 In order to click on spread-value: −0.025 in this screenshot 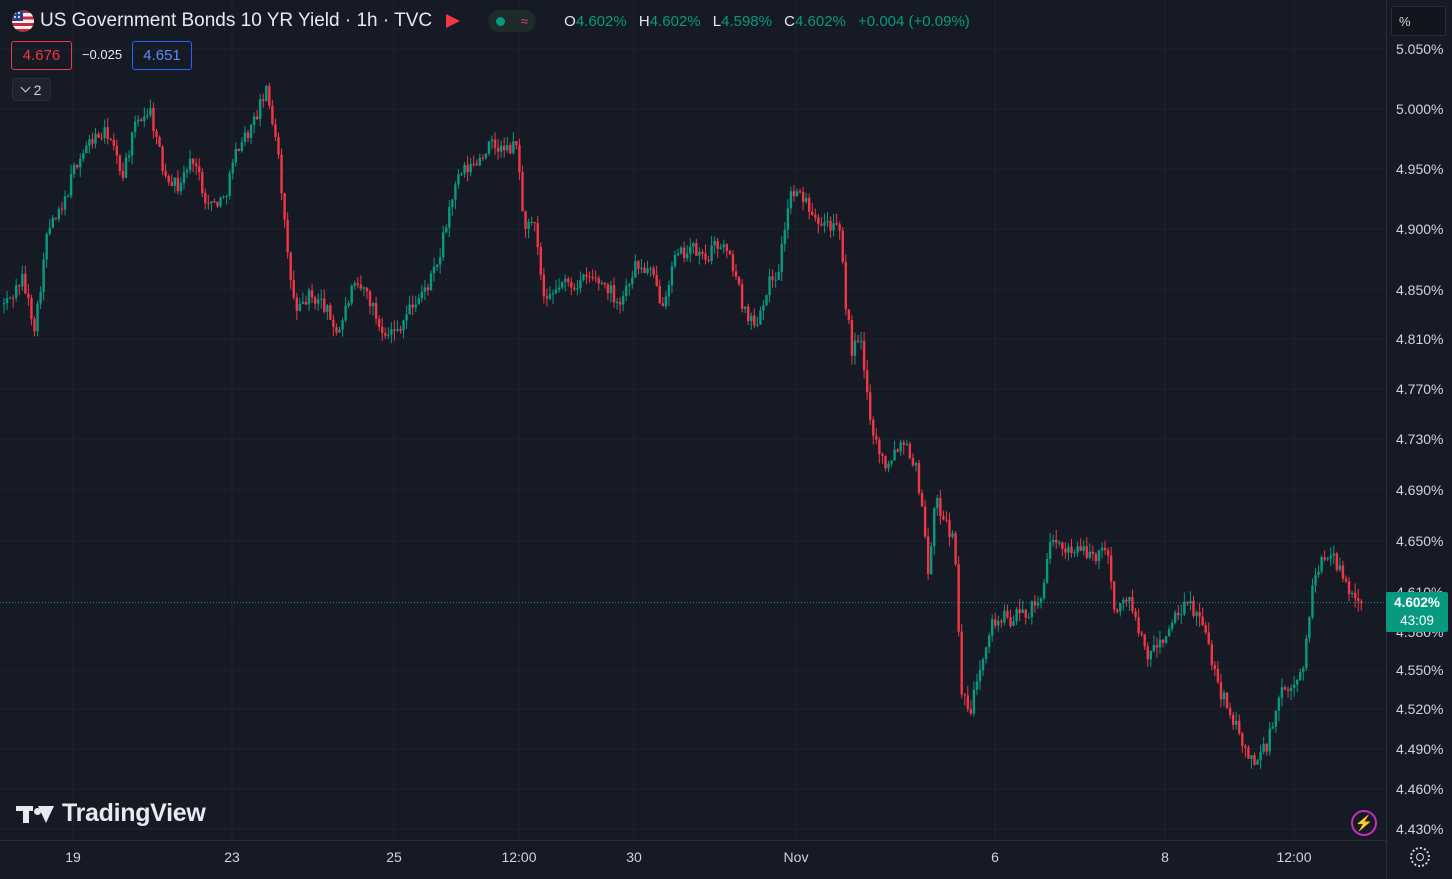, I will do `click(102, 54)`.